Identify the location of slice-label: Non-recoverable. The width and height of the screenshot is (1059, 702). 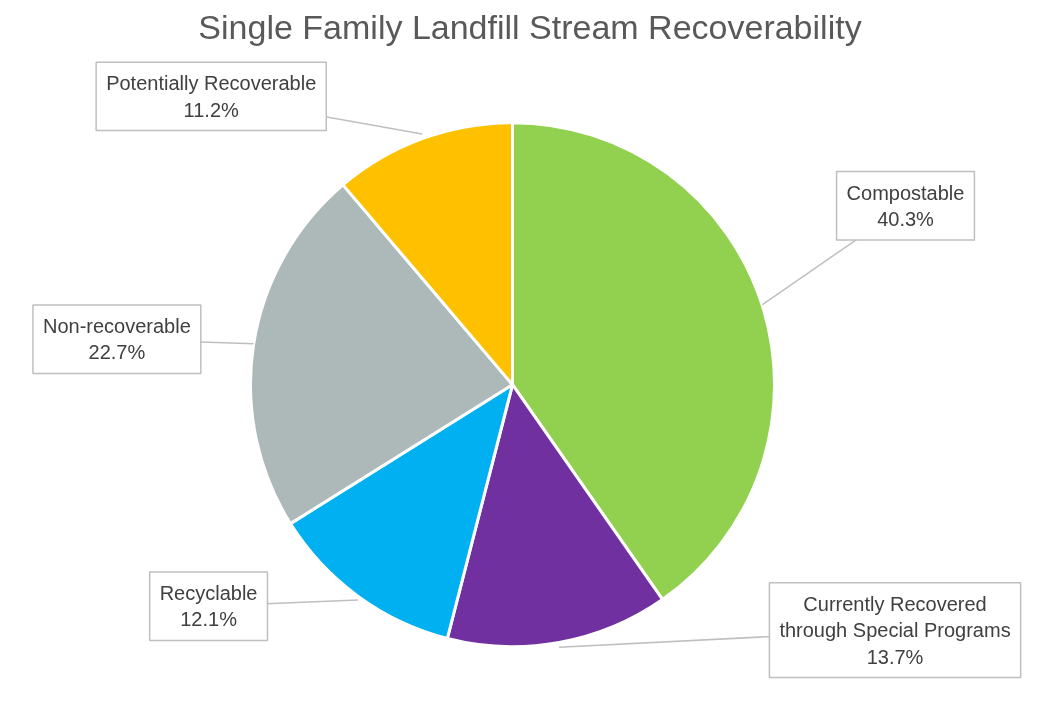
(116, 326).